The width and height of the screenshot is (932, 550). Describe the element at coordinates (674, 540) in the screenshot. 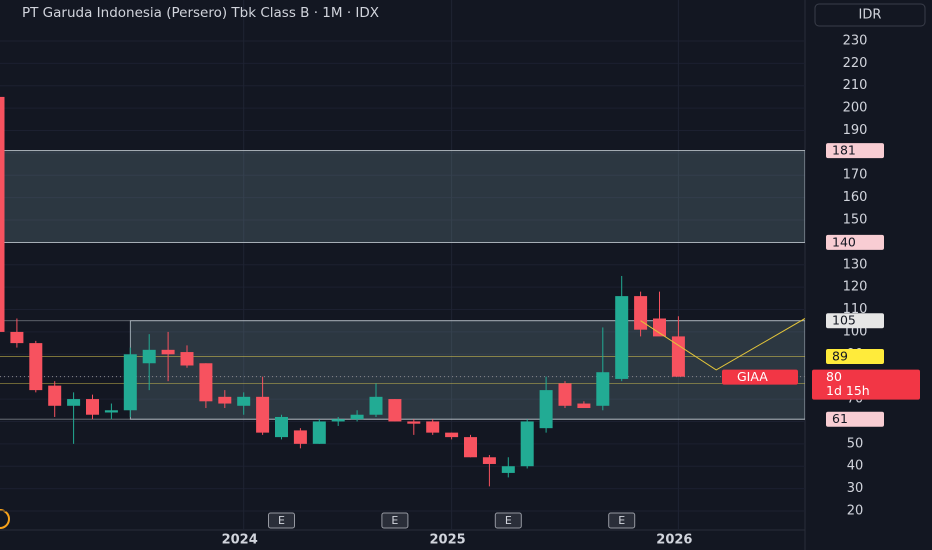

I see `x-tick-label: 2026` at that location.